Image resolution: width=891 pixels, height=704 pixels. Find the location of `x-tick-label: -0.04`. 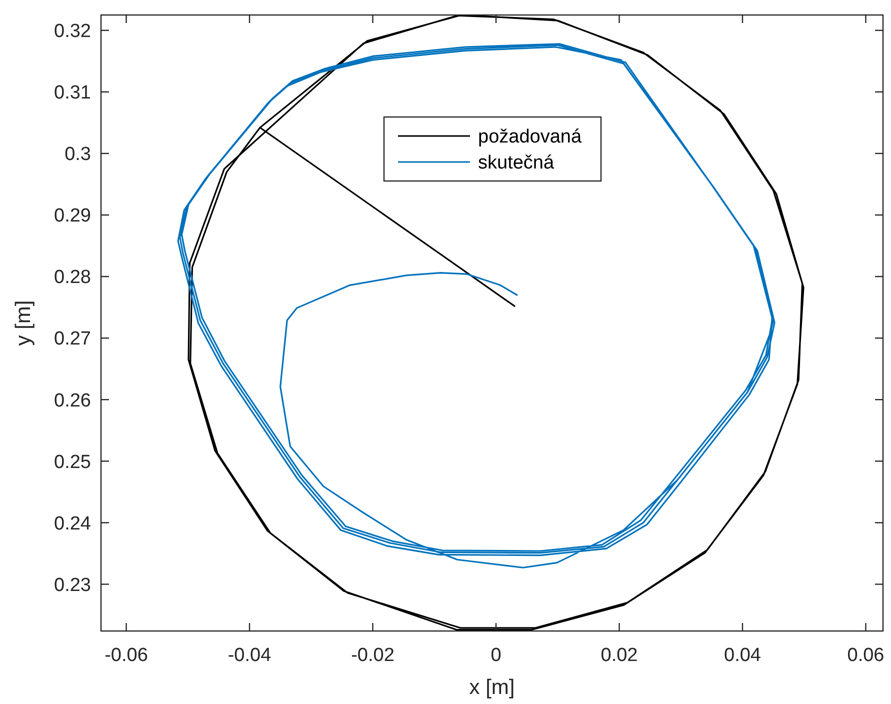

x-tick-label: -0.04 is located at coordinates (250, 655).